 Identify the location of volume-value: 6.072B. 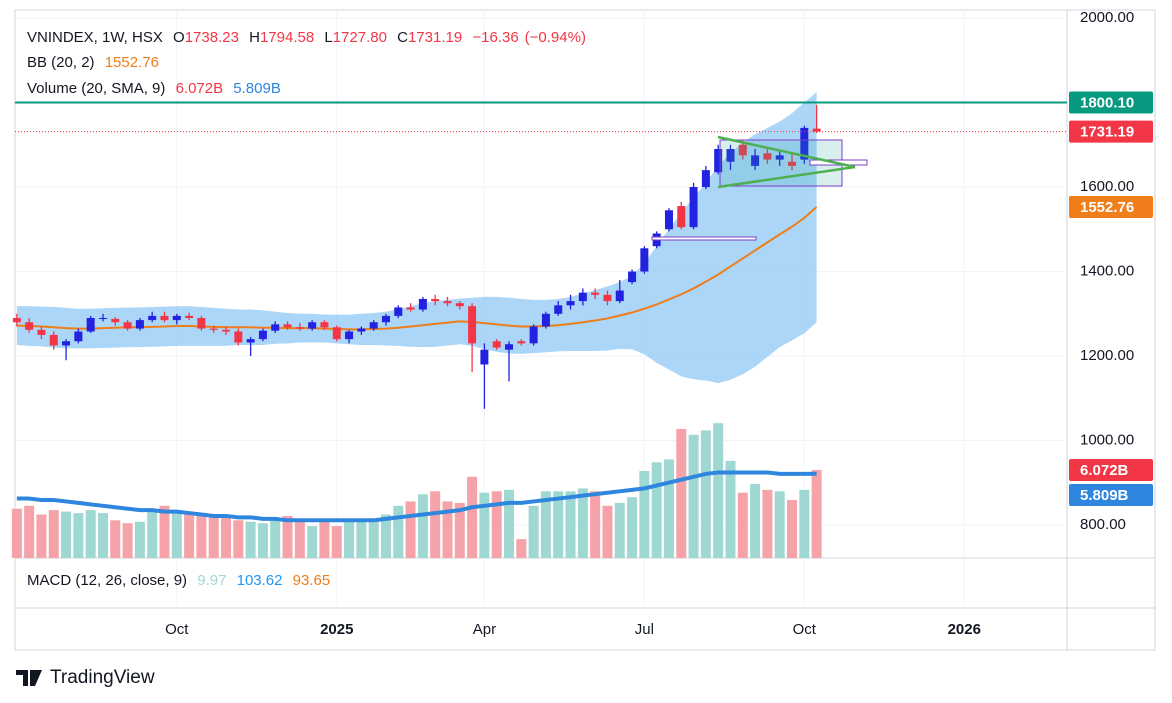
(199, 88).